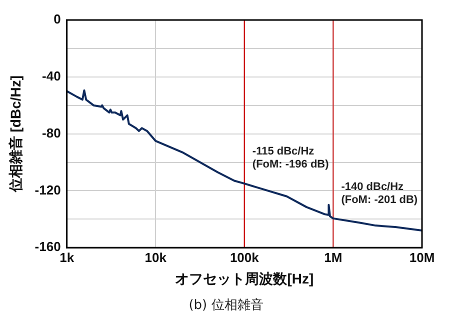 The image size is (452, 322). What do you see at coordinates (51, 76) in the screenshot?
I see `y-tick-label: -40` at bounding box center [51, 76].